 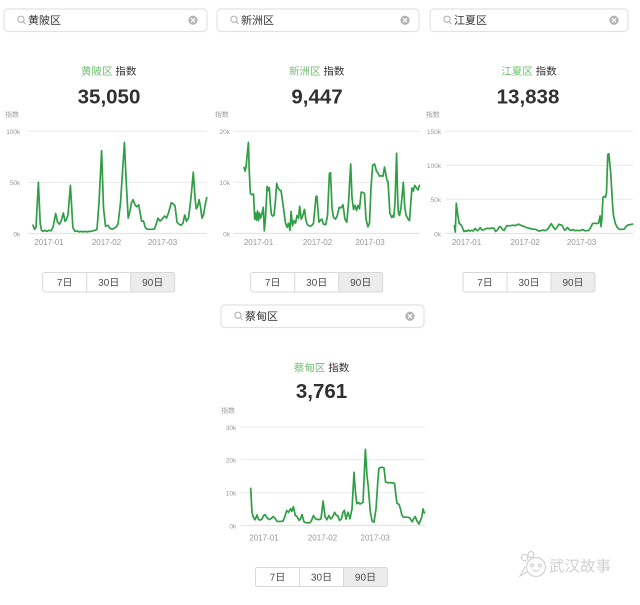 What do you see at coordinates (109, 97) in the screenshot?
I see `svg-text: 35,050` at bounding box center [109, 97].